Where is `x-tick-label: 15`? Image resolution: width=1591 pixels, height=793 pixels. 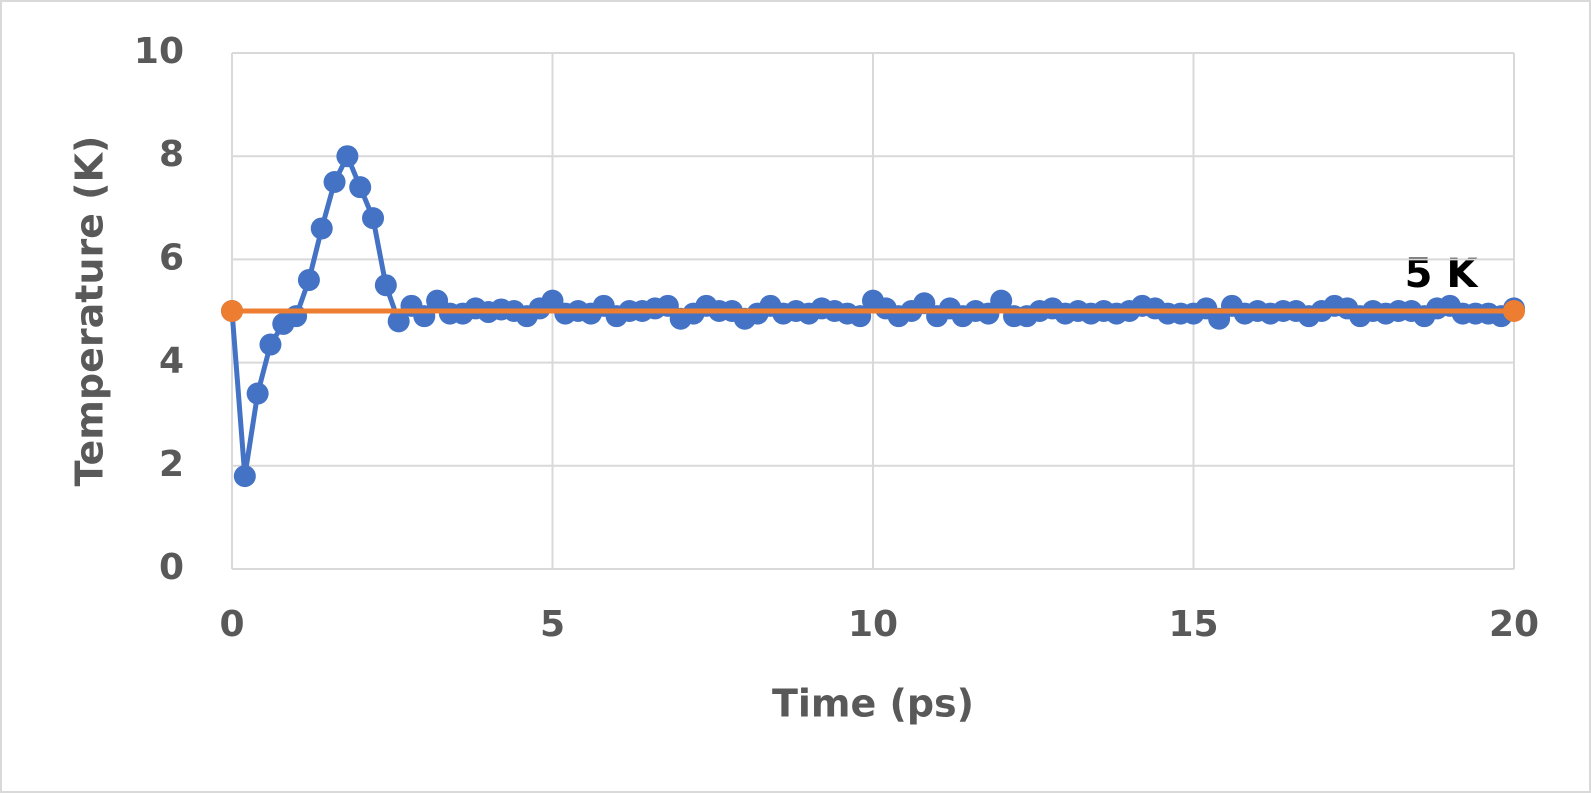
x-tick-label: 15 is located at coordinates (1193, 624).